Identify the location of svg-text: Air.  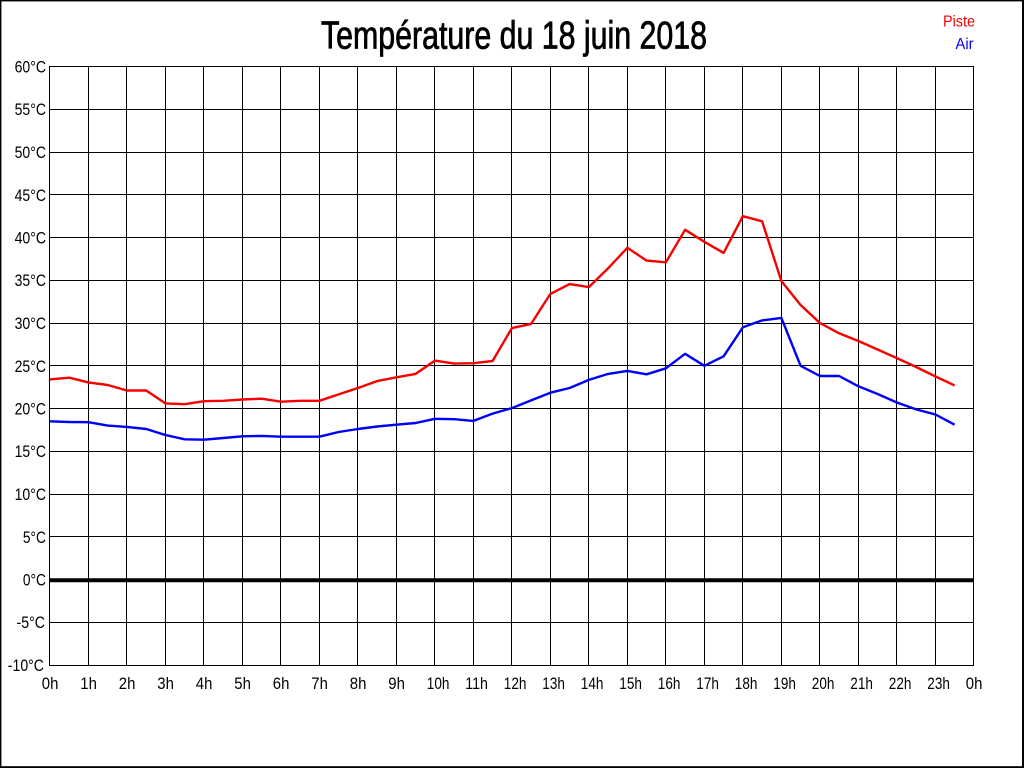
(965, 44).